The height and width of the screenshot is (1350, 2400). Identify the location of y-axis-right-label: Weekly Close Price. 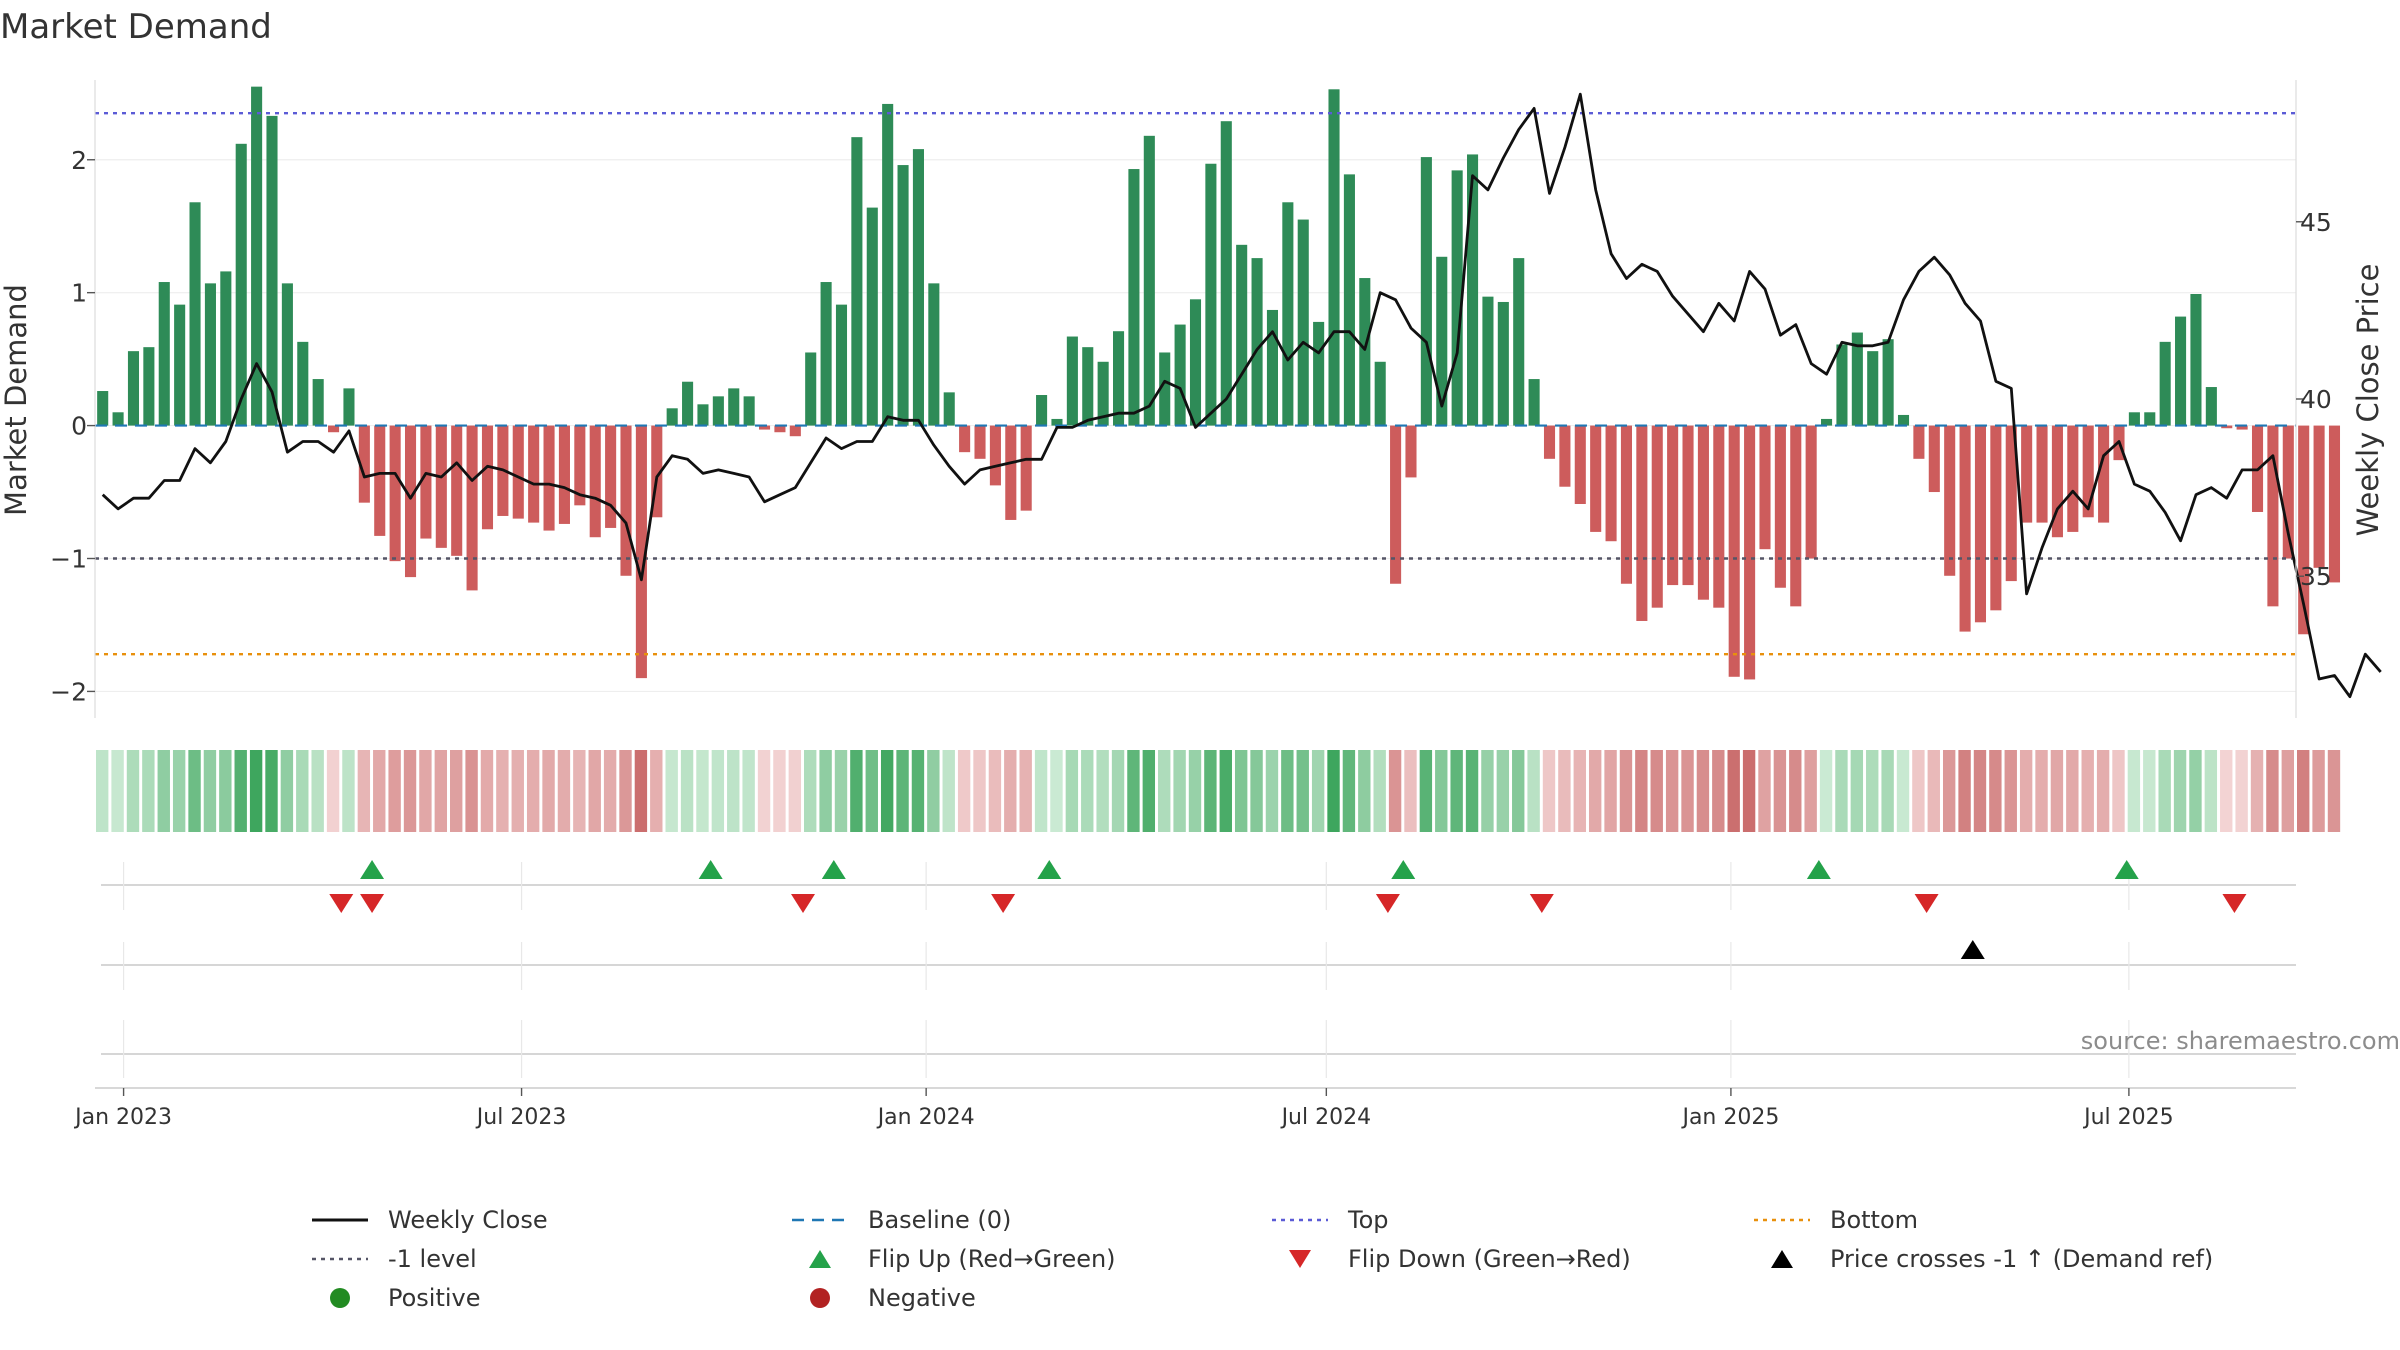
(2368, 400).